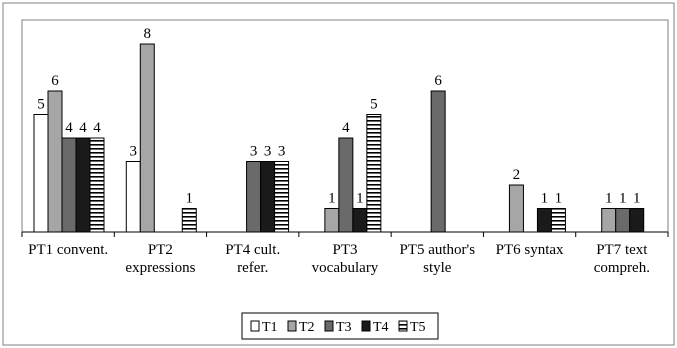  What do you see at coordinates (83, 128) in the screenshot?
I see `data-label-t4-cat1: 4` at bounding box center [83, 128].